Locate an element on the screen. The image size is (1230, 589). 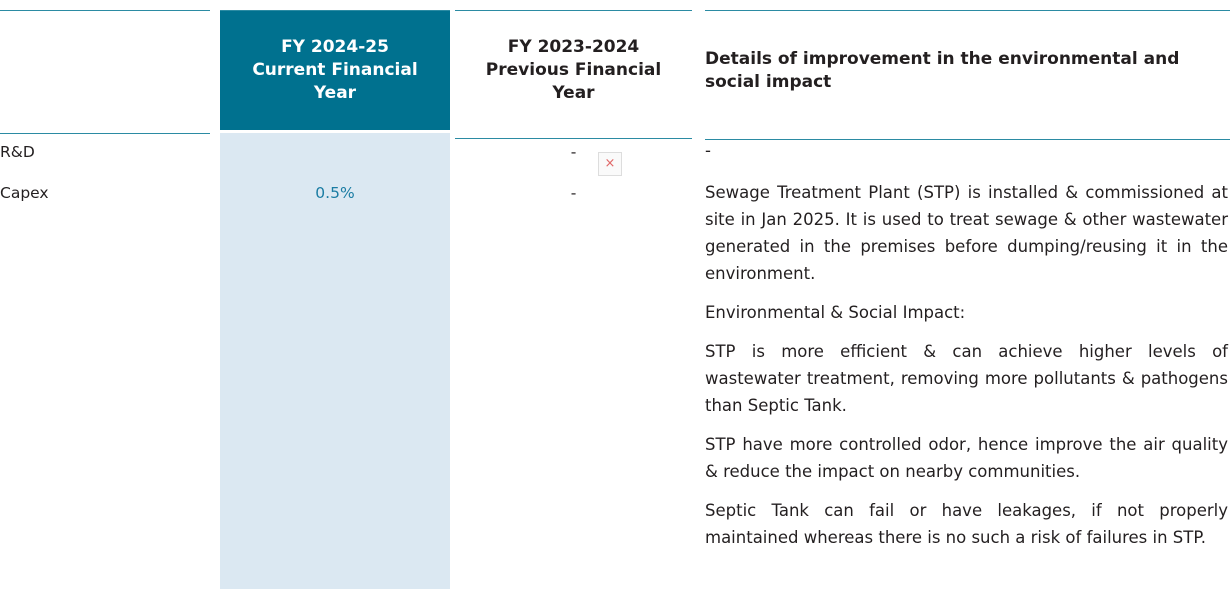
column-highlight is located at coordinates (335, 361).